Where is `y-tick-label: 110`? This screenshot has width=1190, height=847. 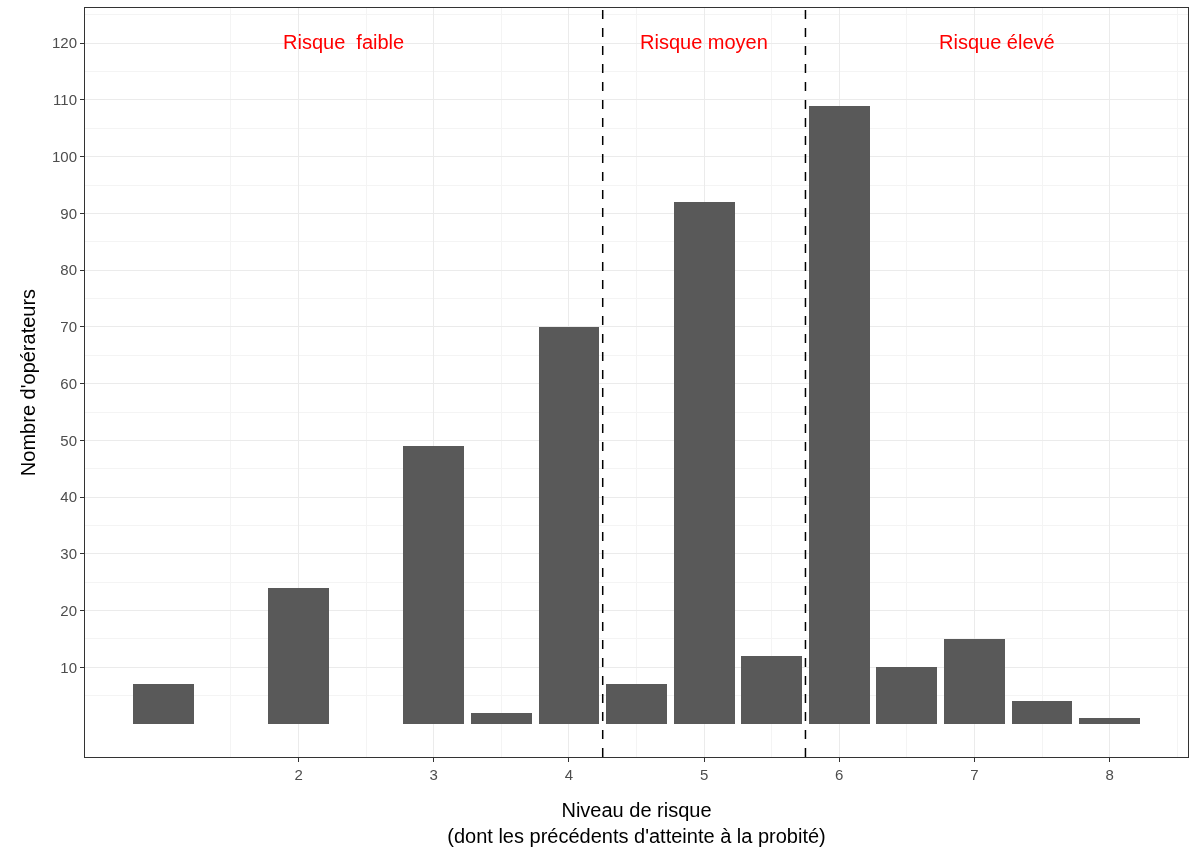 y-tick-label: 110 is located at coordinates (65, 100).